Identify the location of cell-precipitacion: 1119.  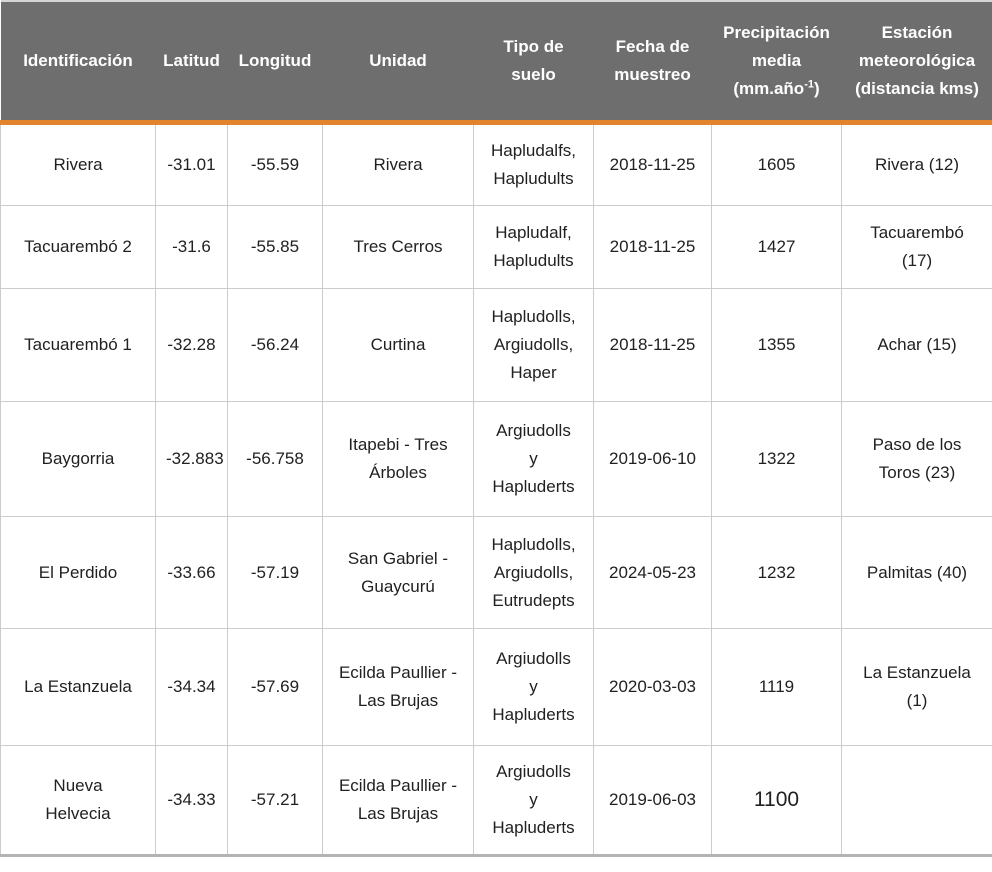
(776, 687).